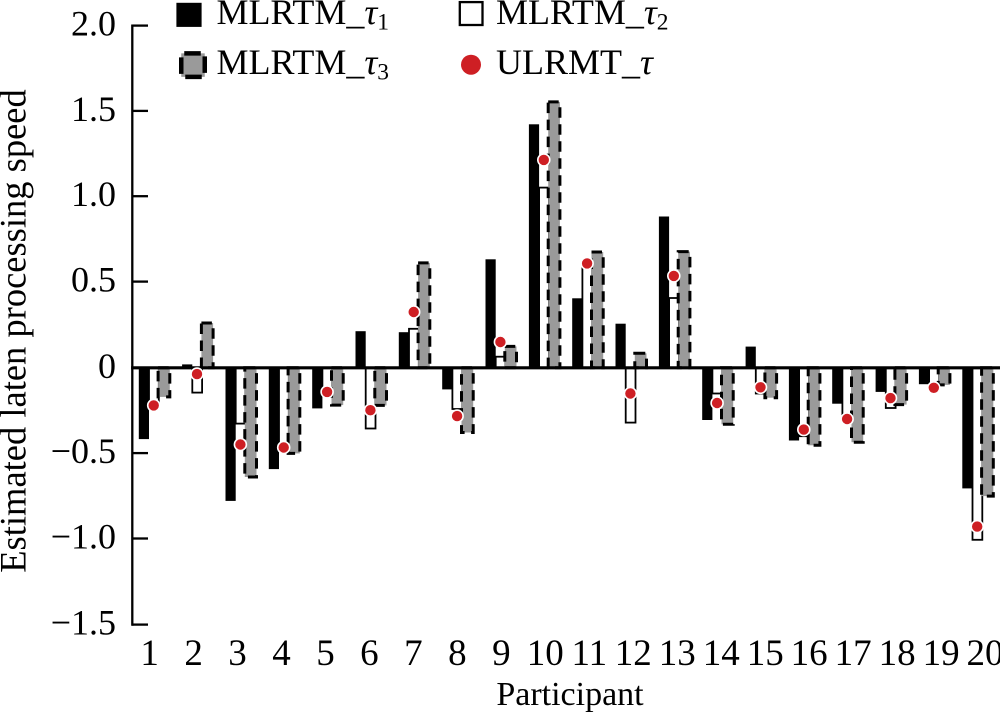  Describe the element at coordinates (281, 653) in the screenshot. I see `svg-text: 4` at that location.